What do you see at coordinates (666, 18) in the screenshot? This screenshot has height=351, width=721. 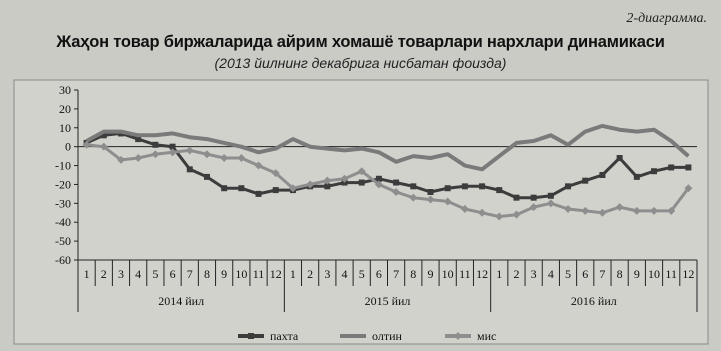 I see `figure-caption: 2-диаграмма.` at bounding box center [666, 18].